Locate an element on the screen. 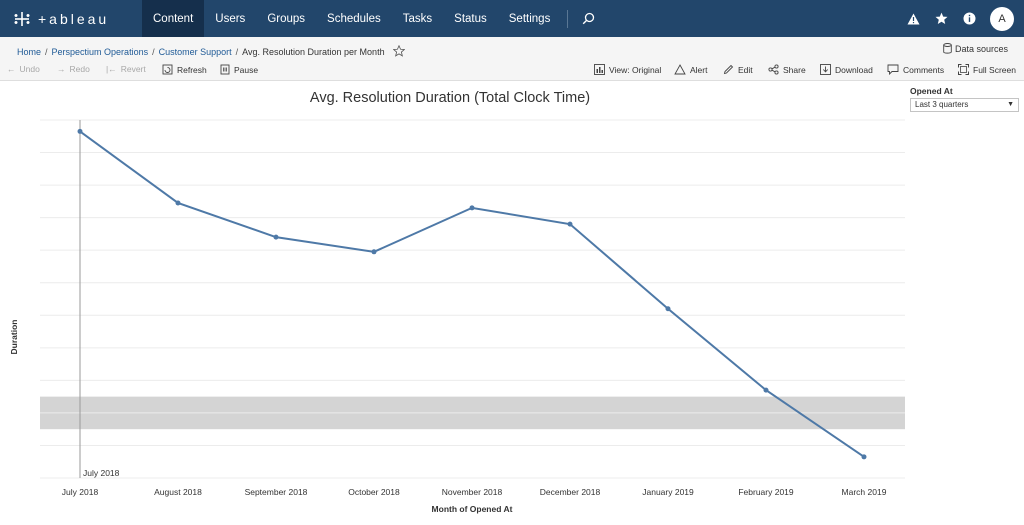  tableau-logo: +ableau is located at coordinates (71, 18).